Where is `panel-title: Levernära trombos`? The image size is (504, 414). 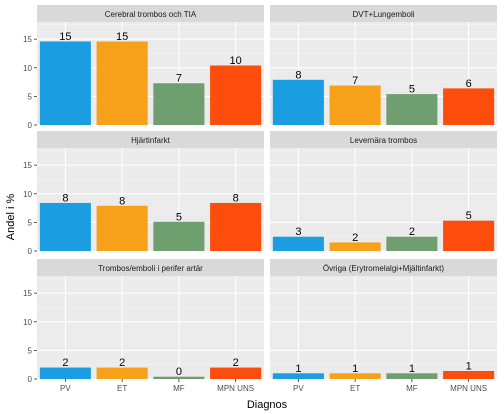
panel-title: Levernära trombos is located at coordinates (383, 140).